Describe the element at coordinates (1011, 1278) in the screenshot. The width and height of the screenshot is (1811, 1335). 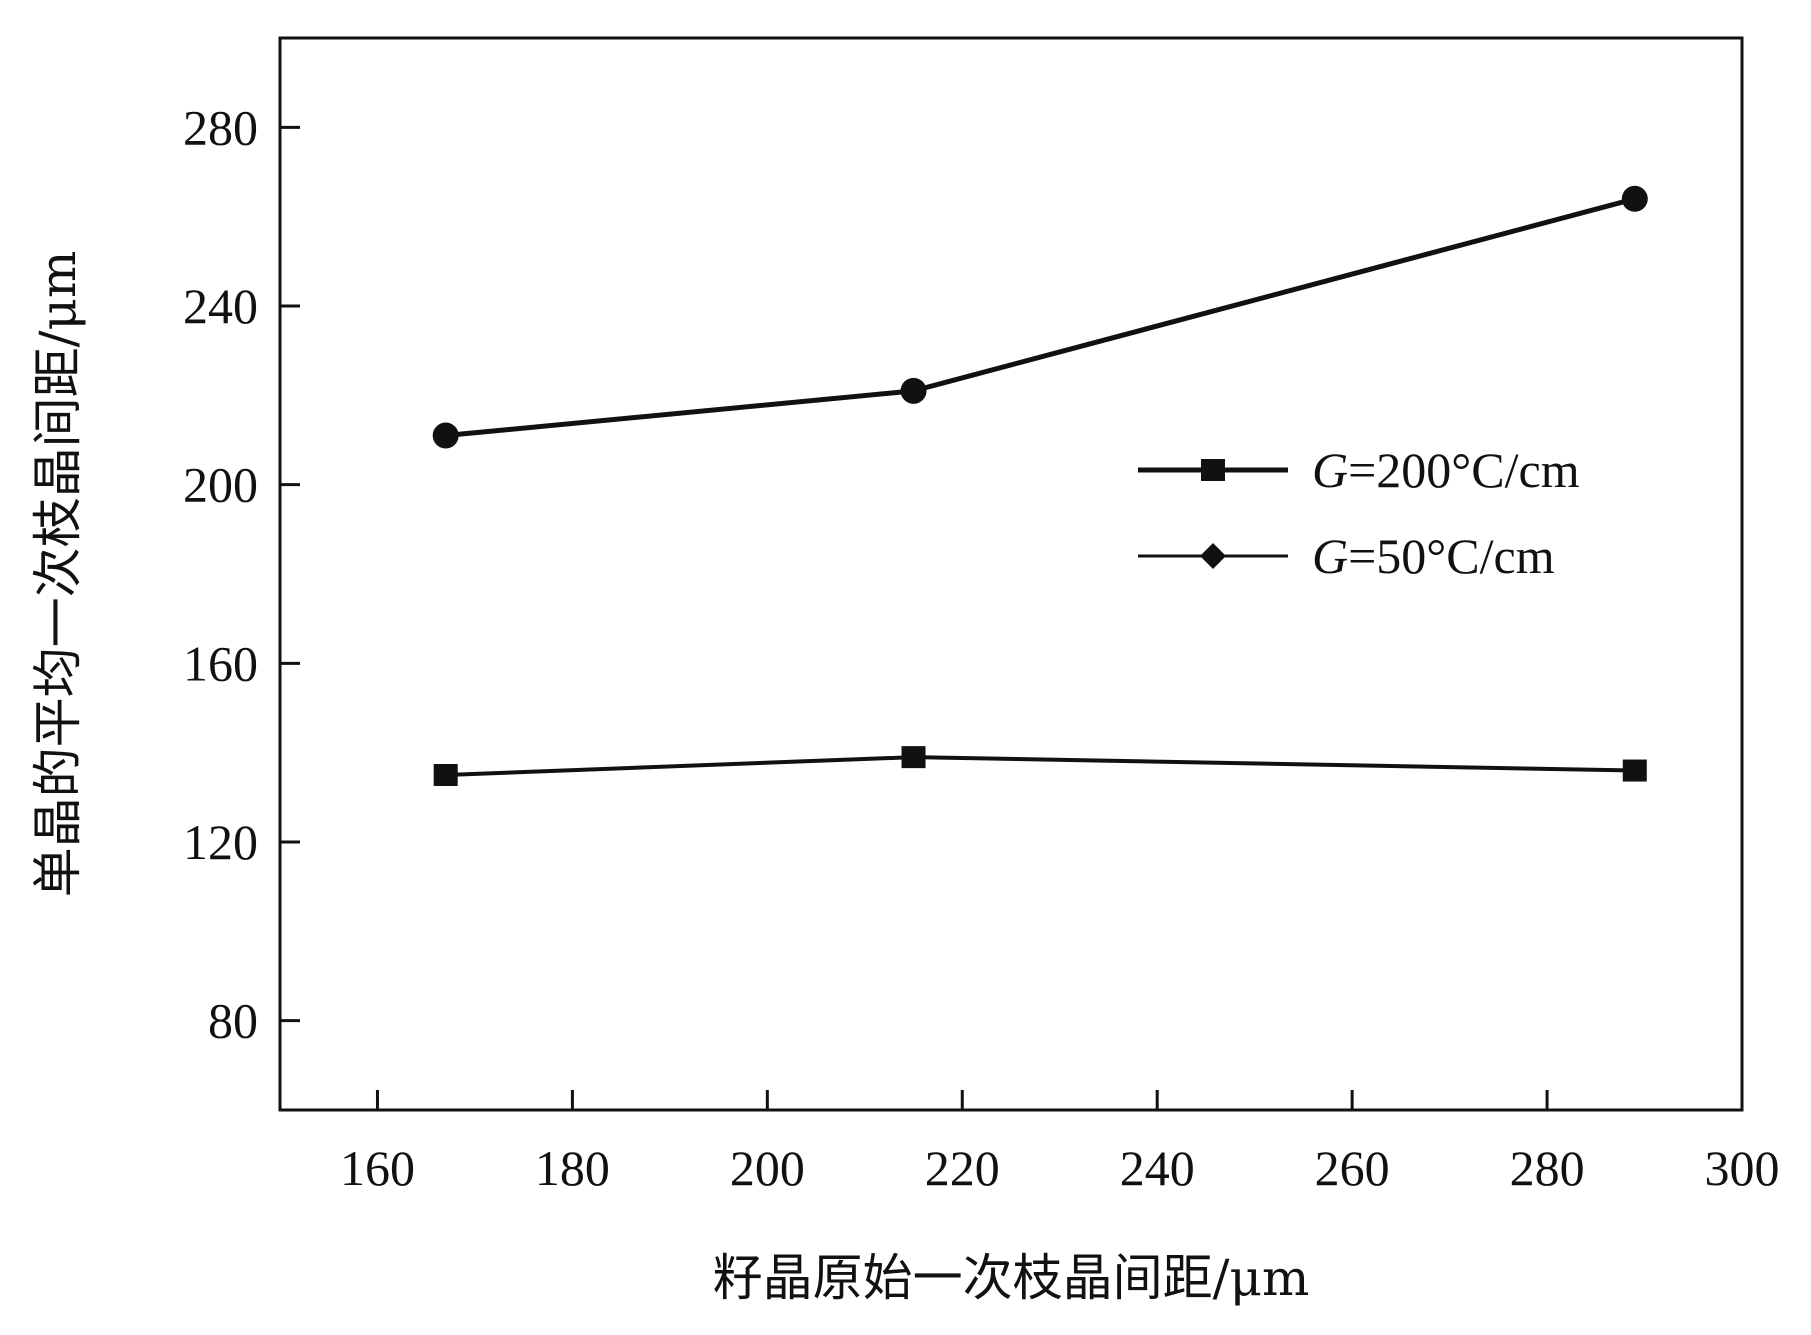
I see `x-axis-title: 籽晶原始一次枝晶间距/μm` at that location.